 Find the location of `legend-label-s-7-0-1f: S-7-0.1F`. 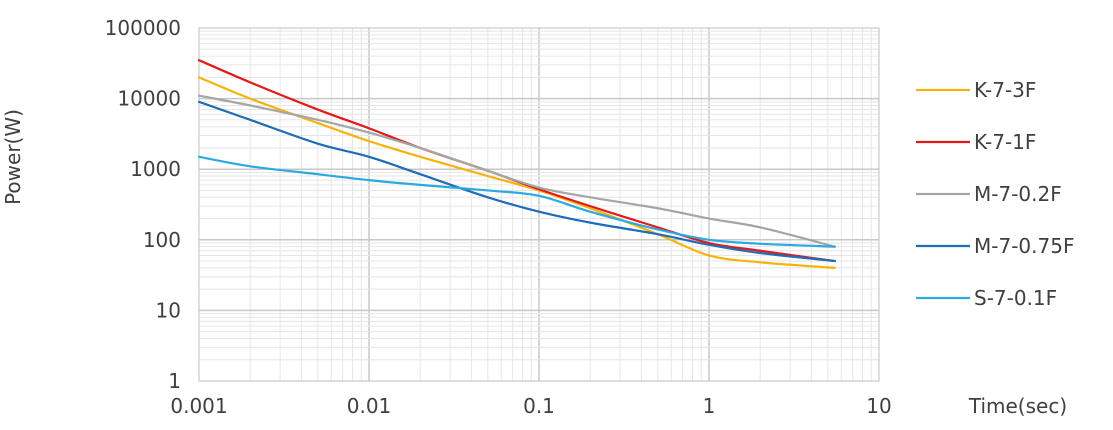

legend-label-s-7-0-1f: S-7-0.1F is located at coordinates (1015, 298).